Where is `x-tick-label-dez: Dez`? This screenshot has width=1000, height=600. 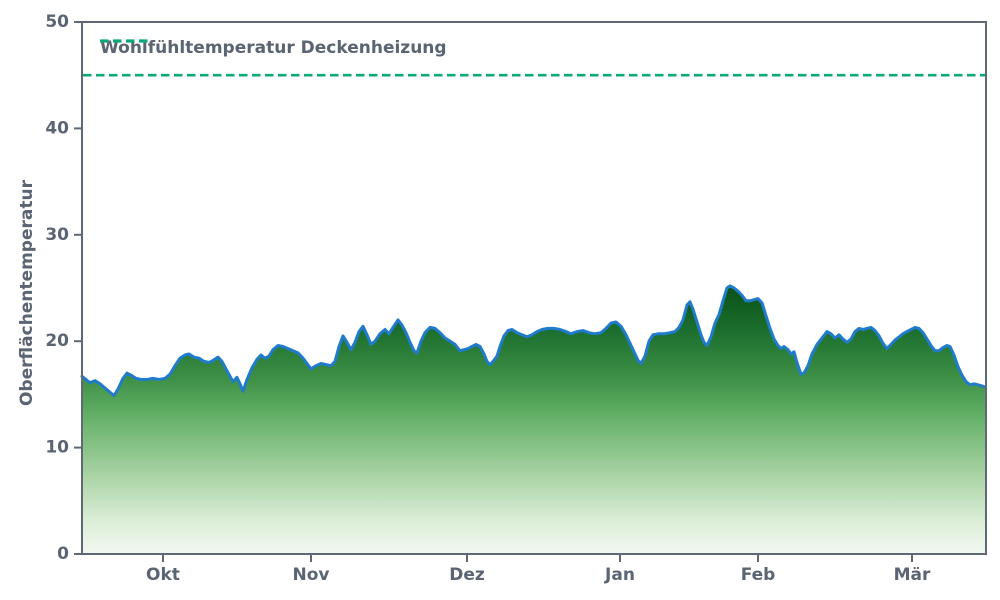 x-tick-label-dez: Dez is located at coordinates (467, 575).